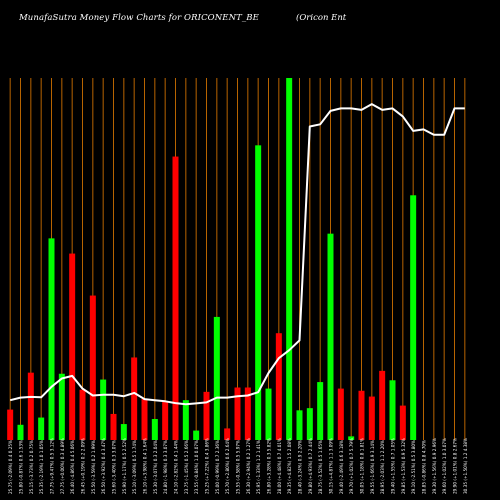 This screenshot has height=500, width=500. What do you see at coordinates (114, 467) in the screenshot?
I see `x-tick-label: 25.60 (-3.40%) 0.3 3.07%` at bounding box center [114, 467].